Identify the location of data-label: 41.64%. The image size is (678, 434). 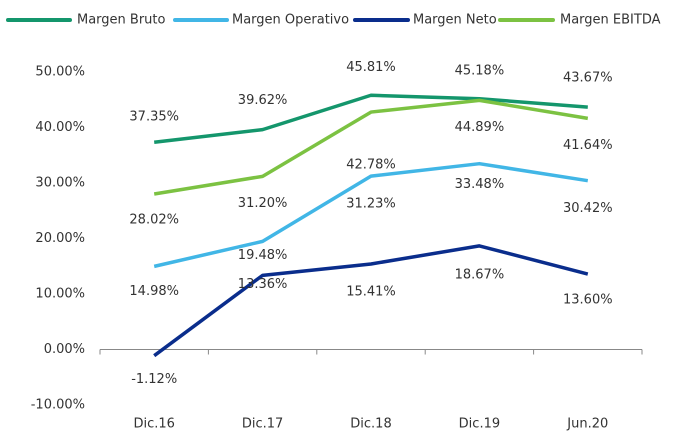
(588, 145).